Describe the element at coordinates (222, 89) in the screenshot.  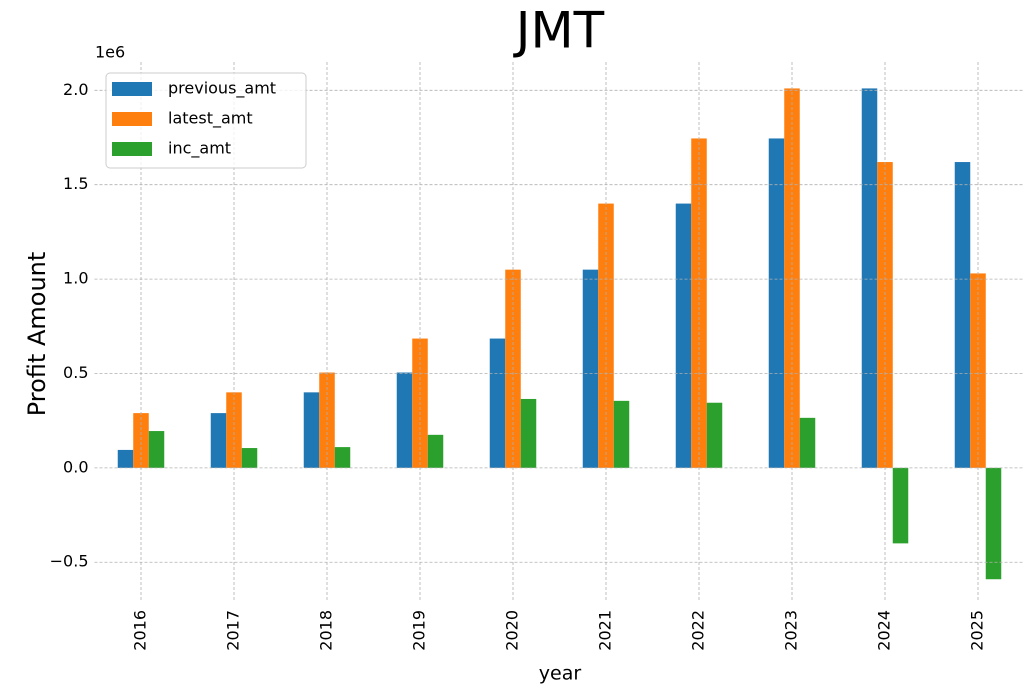
I see `legend-label: previous_amt` at that location.